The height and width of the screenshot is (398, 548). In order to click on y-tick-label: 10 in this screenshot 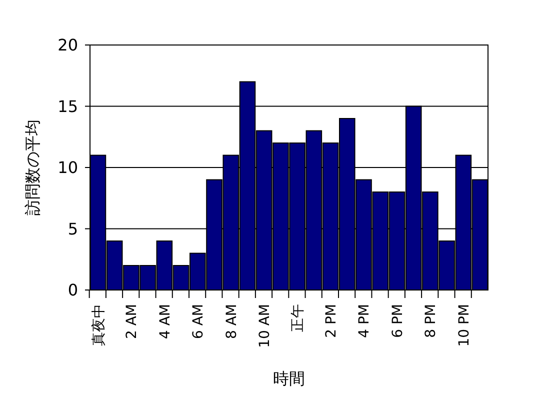, I will do `click(68, 168)`.